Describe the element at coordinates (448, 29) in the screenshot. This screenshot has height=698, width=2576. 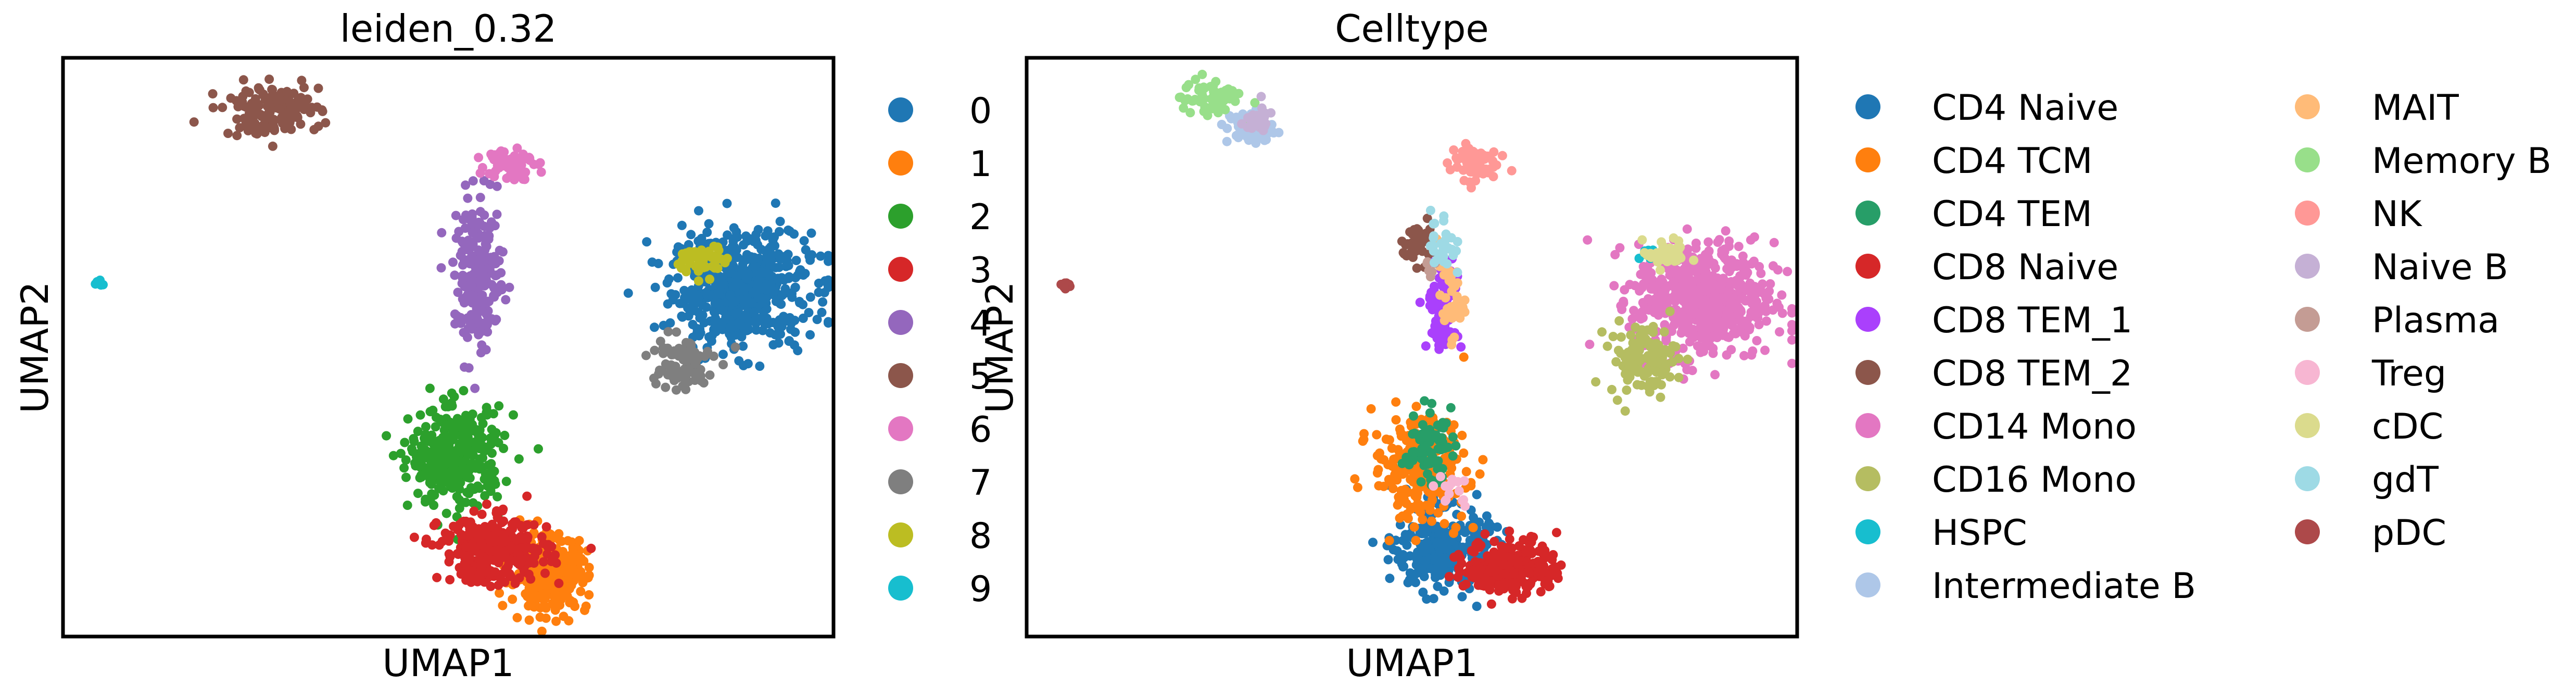
I see `chart-title-leiden: leiden_0.32` at that location.